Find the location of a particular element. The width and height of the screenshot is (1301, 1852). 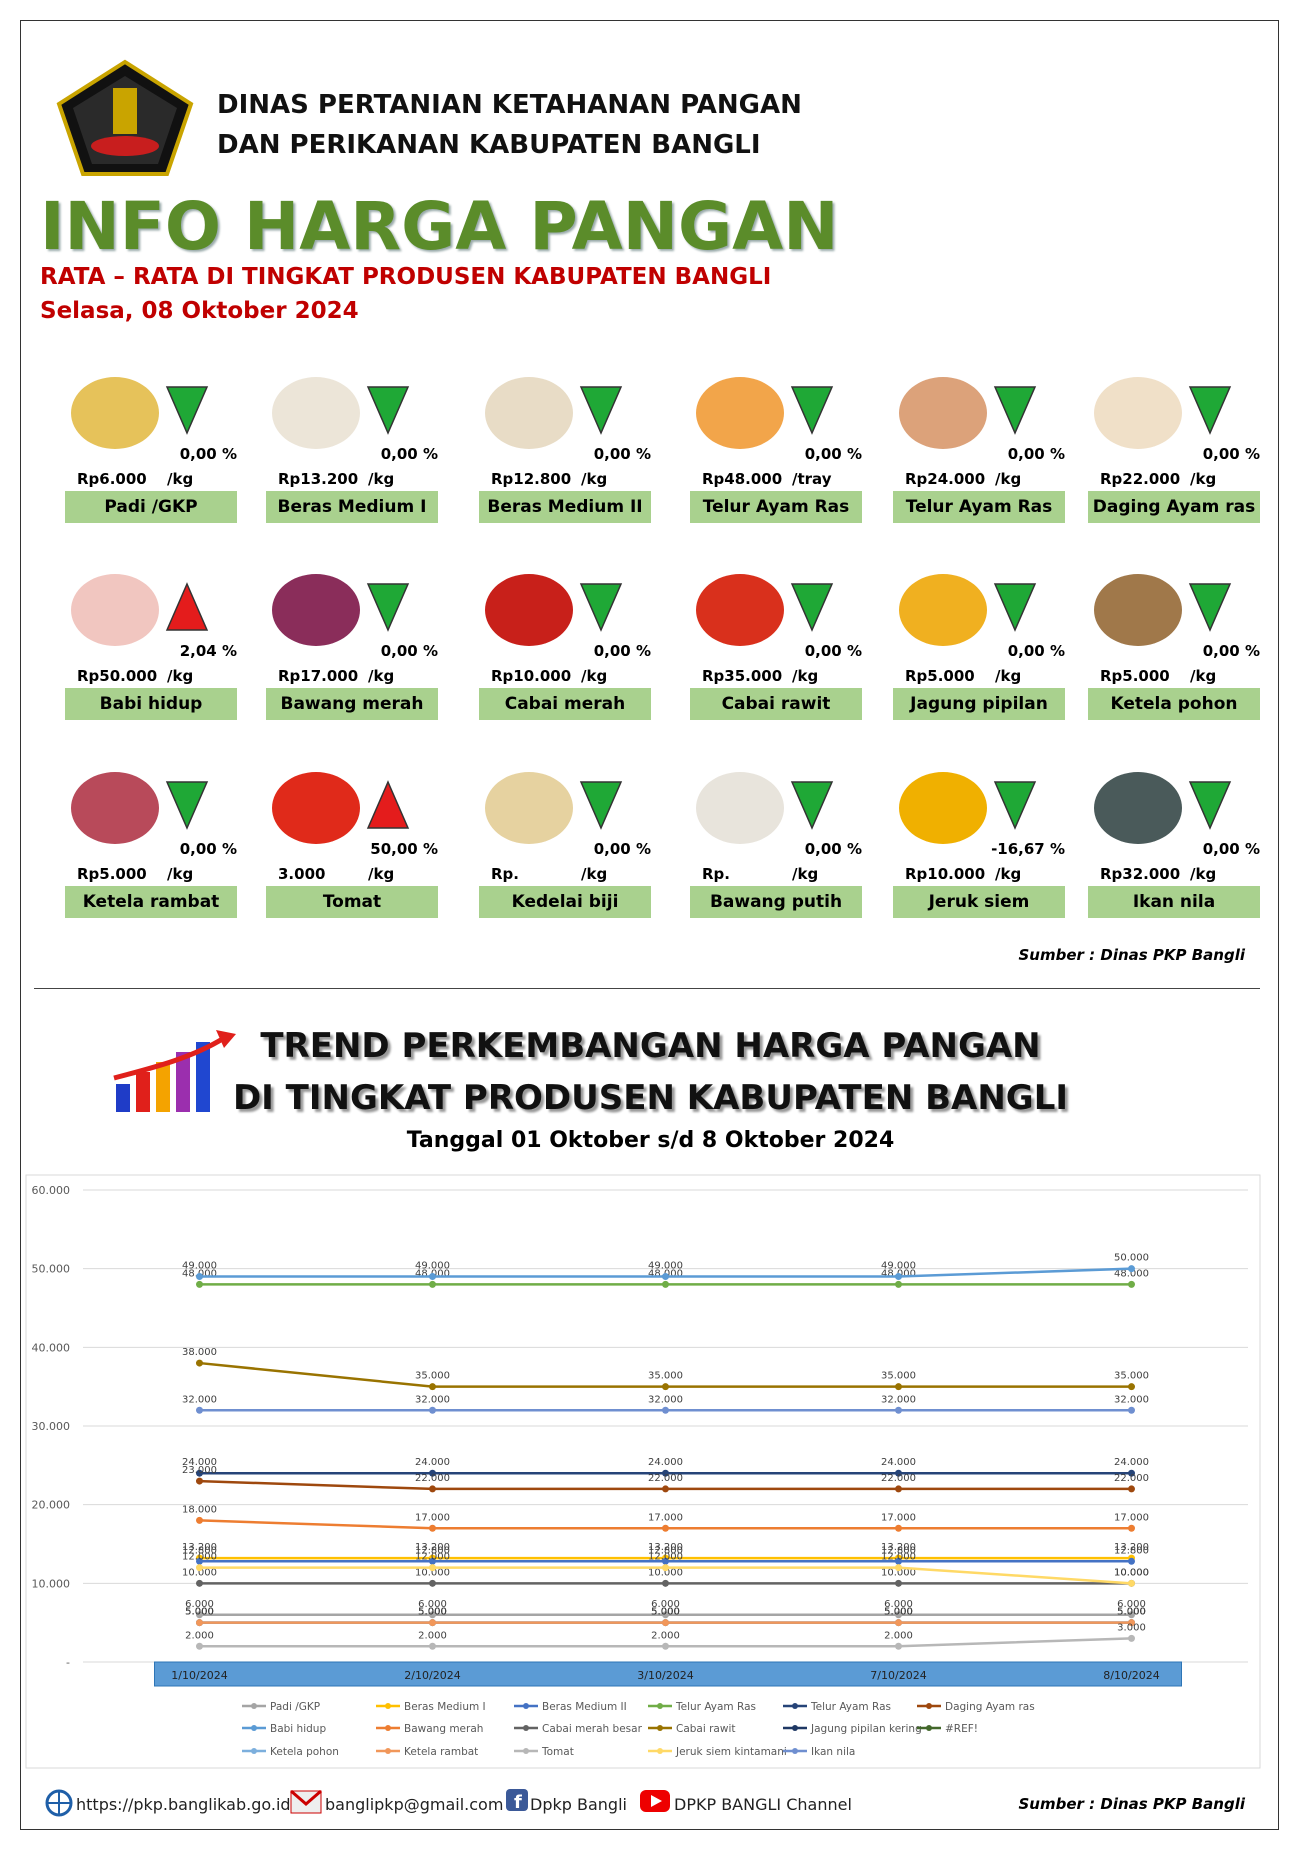

item-name: Padi /GKP is located at coordinates (151, 507).